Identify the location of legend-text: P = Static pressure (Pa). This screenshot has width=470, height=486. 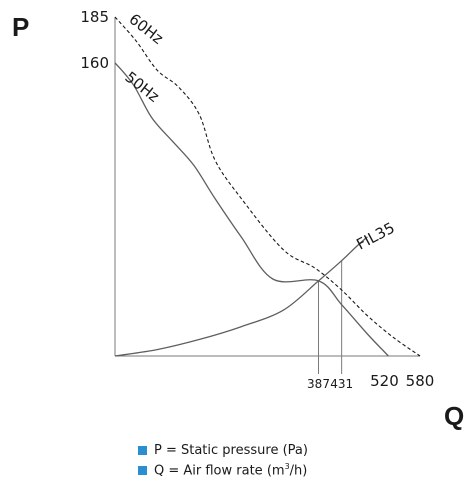
(231, 450).